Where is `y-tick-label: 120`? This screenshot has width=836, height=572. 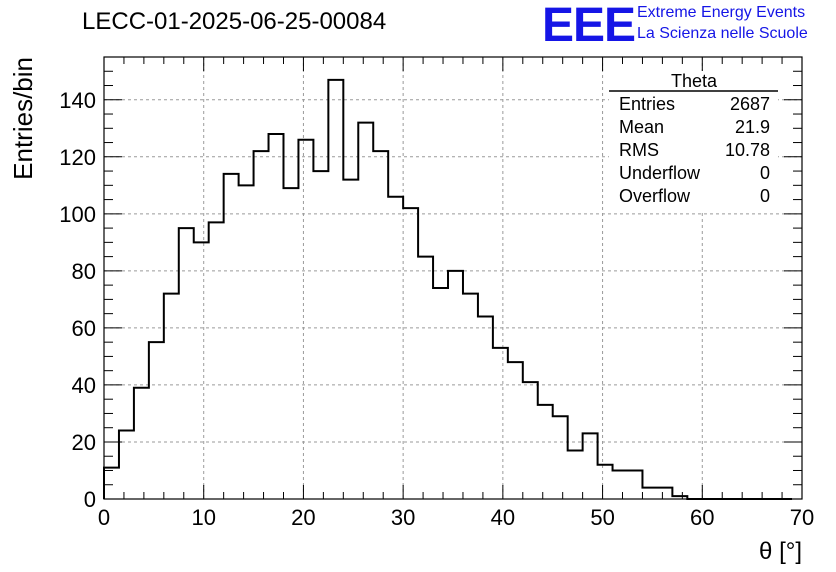
y-tick-label: 120 is located at coordinates (77, 157).